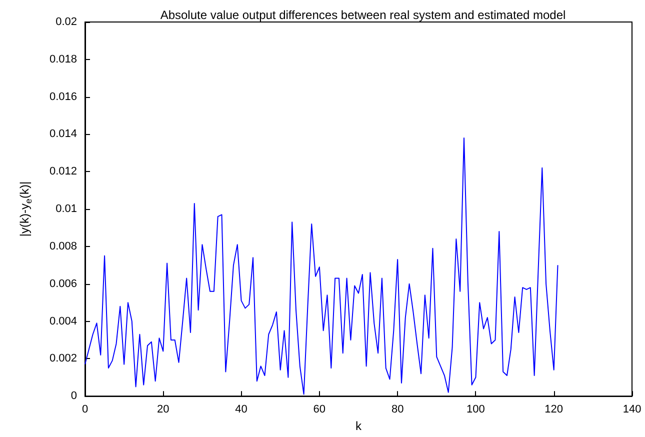  I want to click on y-tick-label: 0.01, so click(66, 209).